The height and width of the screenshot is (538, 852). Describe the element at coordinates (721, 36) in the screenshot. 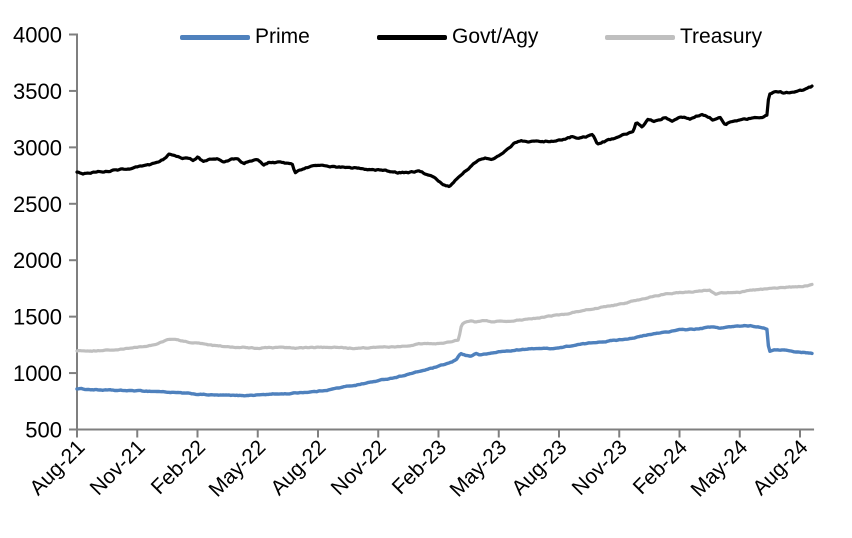

I see `legend-label-treasury: Treasury` at that location.